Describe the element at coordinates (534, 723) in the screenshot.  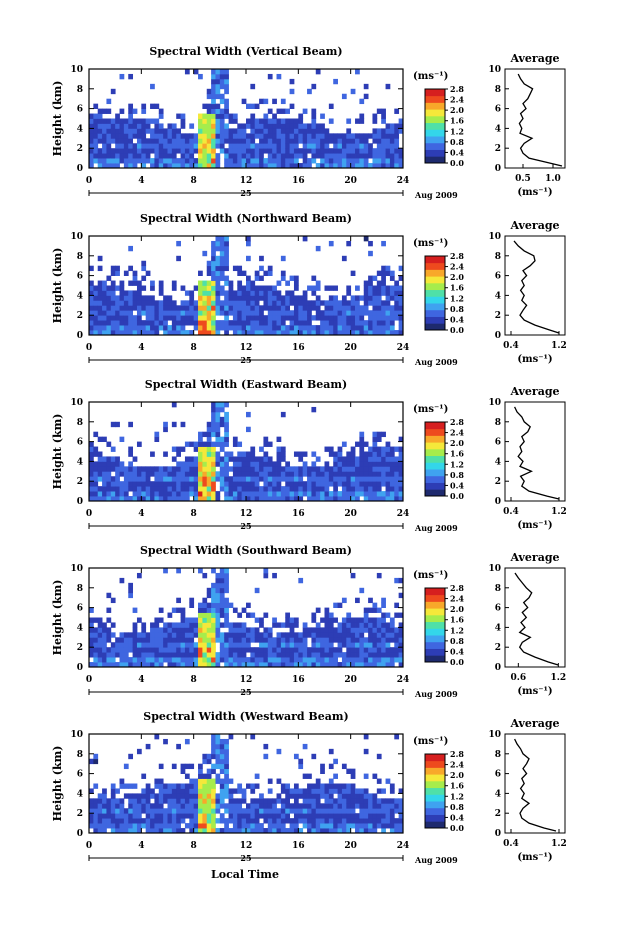
I see `profile-title: Average` at that location.